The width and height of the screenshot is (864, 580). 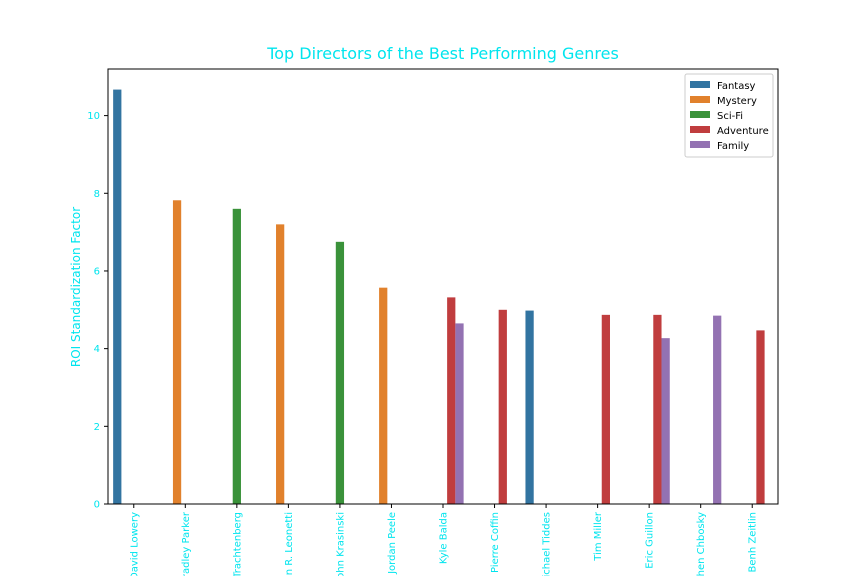 What do you see at coordinates (753, 542) in the screenshot?
I see `x-tick-label: Benh Zeitlin` at bounding box center [753, 542].